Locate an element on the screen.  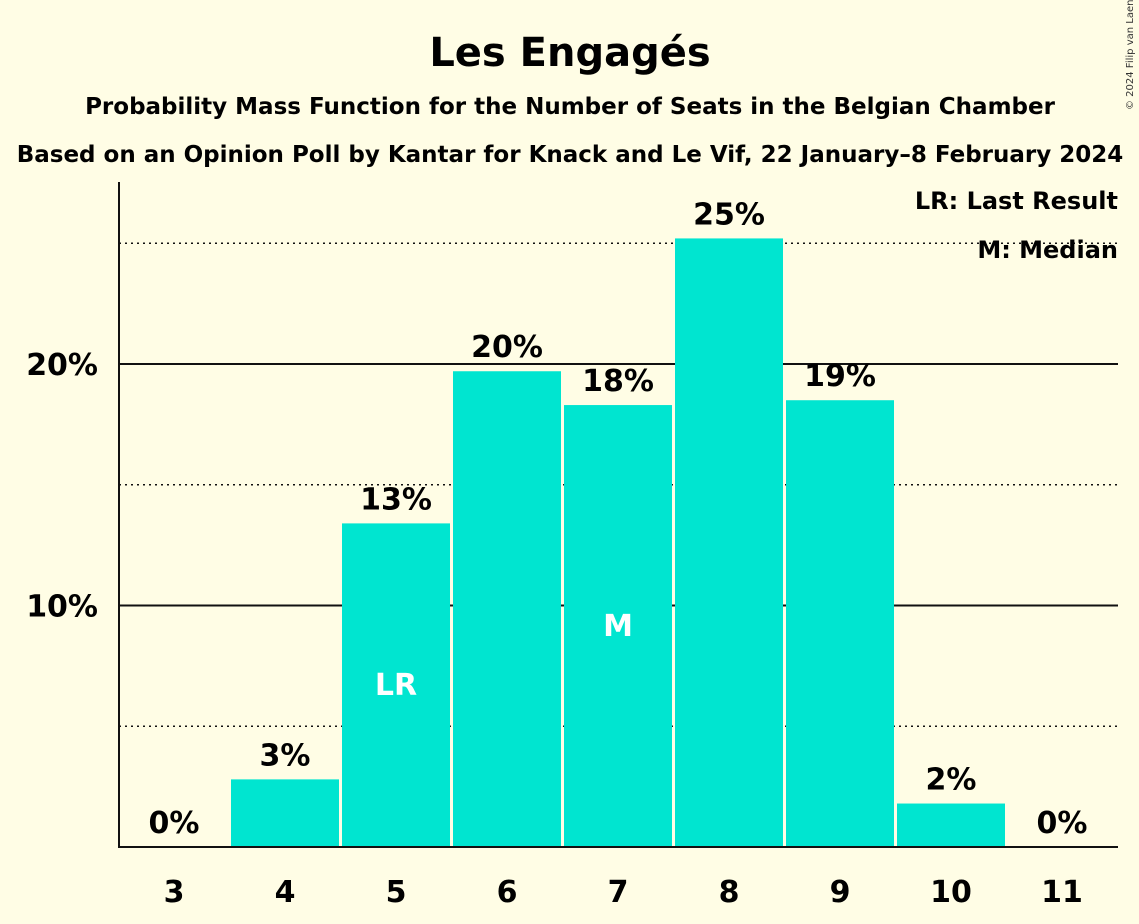
x-tick-label-7: 7 is located at coordinates (618, 892).